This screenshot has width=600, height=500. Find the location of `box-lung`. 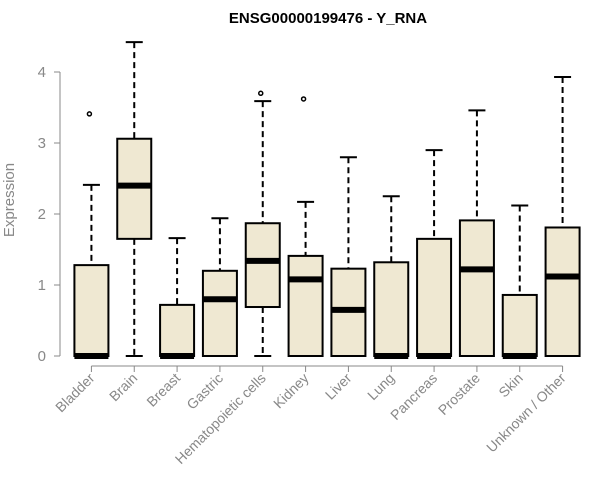

box-lung is located at coordinates (391, 277).